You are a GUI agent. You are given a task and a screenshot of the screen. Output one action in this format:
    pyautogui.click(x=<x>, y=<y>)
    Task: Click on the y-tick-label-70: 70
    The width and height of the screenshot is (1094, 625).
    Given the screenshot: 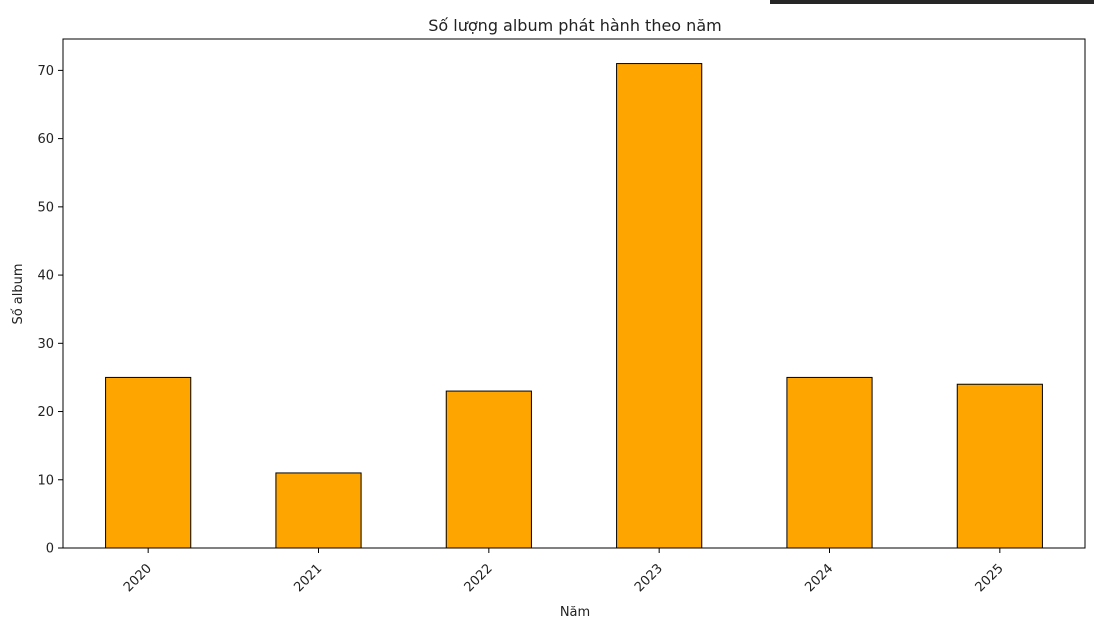 What is the action you would take?
    pyautogui.click(x=45, y=71)
    